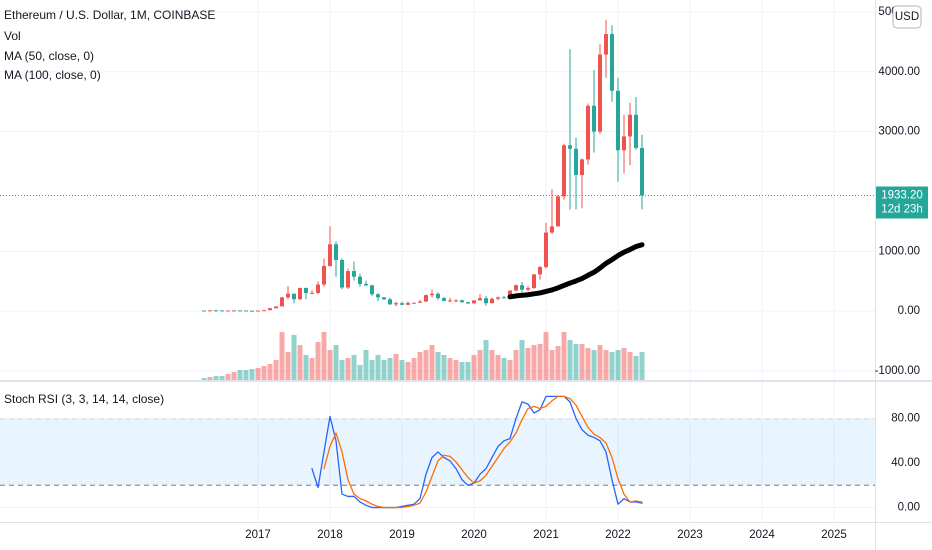  Describe the element at coordinates (834, 535) in the screenshot. I see `x-tick-label: 2025` at that location.